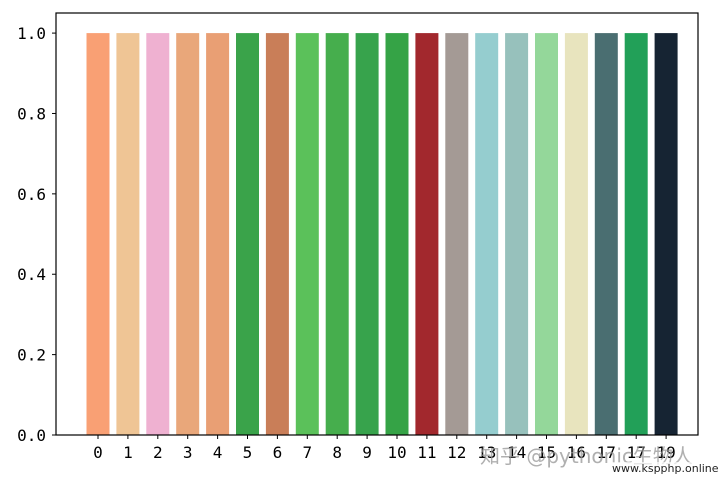 This screenshot has height=480, width=720. What do you see at coordinates (128, 452) in the screenshot?
I see `x-tick-label: 1` at bounding box center [128, 452].